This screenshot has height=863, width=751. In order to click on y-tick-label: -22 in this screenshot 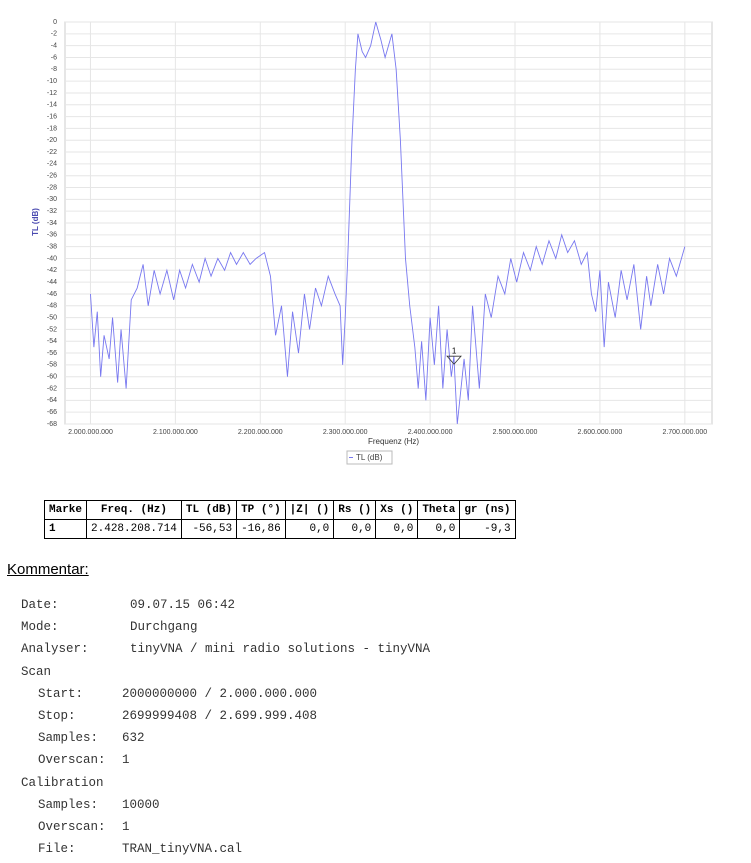, I will do `click(52, 152)`.